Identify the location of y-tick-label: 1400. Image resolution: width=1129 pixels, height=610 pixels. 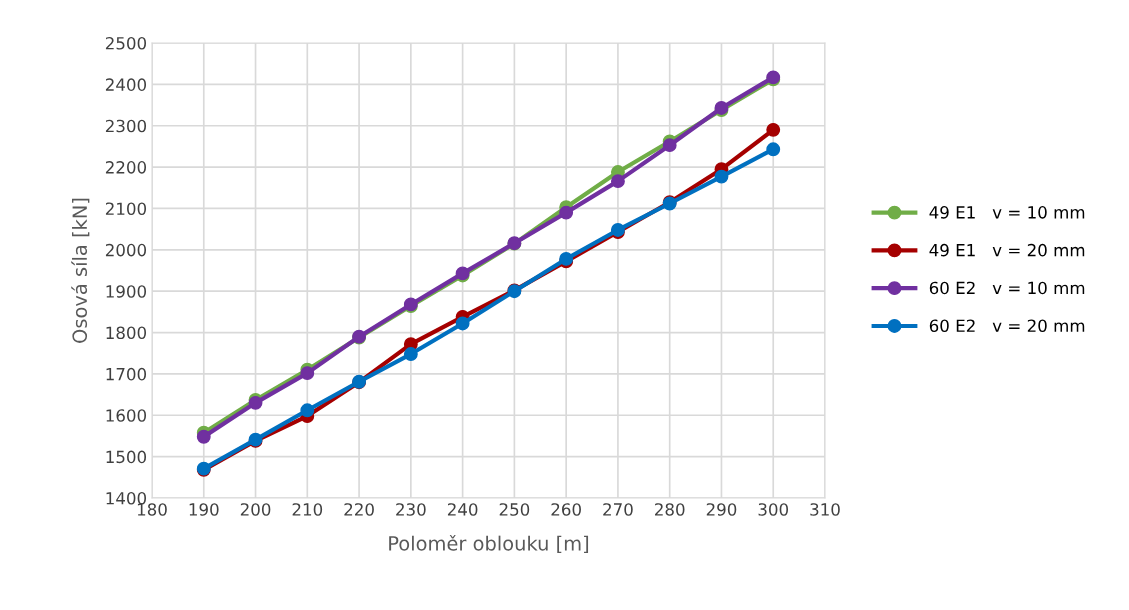
(126, 498).